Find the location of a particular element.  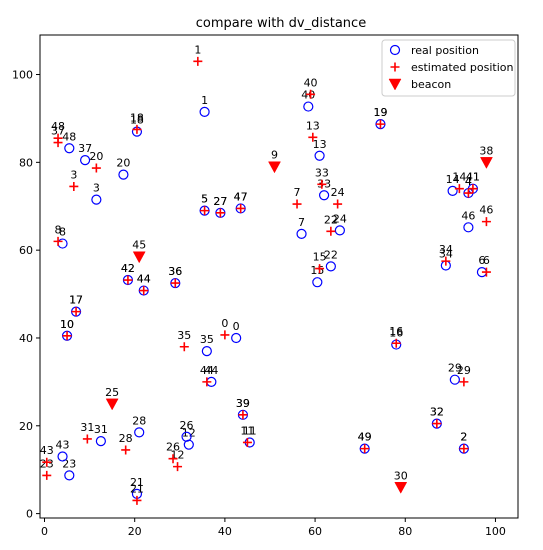

y-tick-label: 20 is located at coordinates (26, 426).